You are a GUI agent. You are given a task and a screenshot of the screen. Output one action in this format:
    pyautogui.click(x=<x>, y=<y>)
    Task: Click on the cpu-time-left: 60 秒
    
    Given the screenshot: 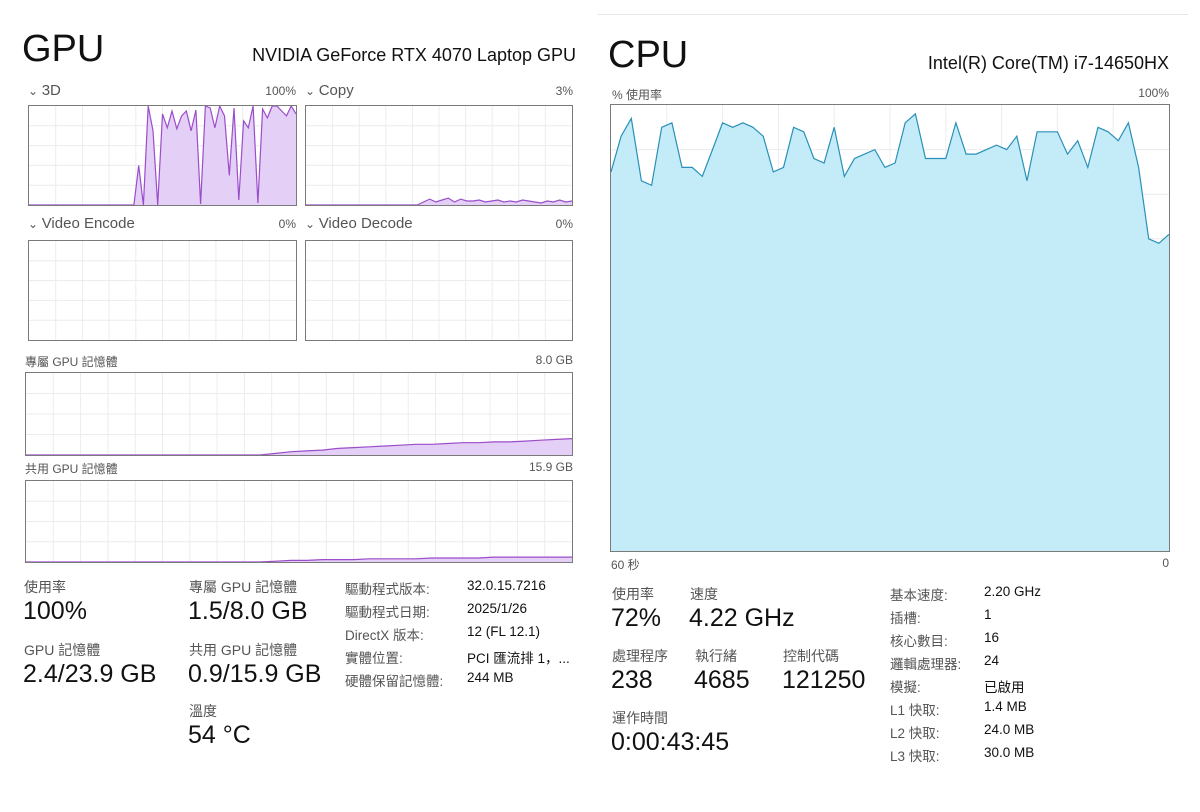 What is the action you would take?
    pyautogui.click(x=625, y=565)
    